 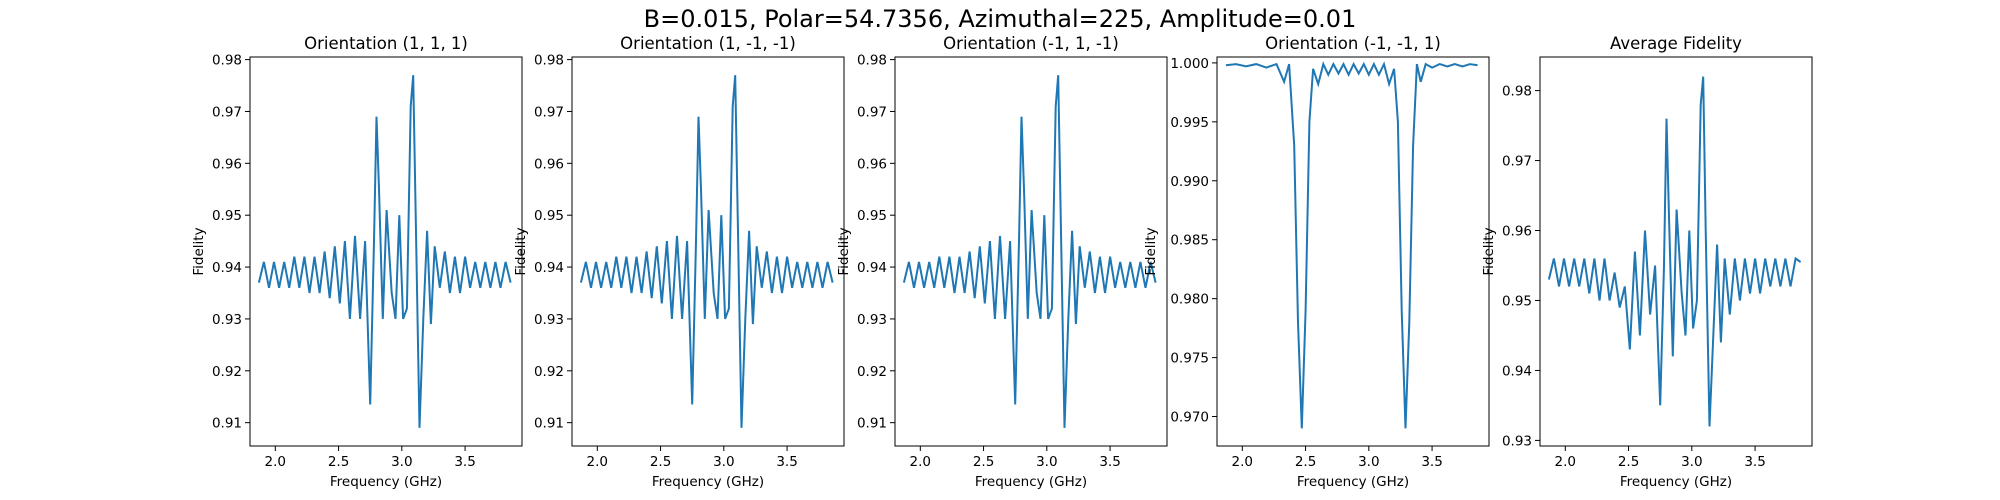 What do you see at coordinates (1189, 182) in the screenshot?
I see `y-tick-label: 0.990` at bounding box center [1189, 182].